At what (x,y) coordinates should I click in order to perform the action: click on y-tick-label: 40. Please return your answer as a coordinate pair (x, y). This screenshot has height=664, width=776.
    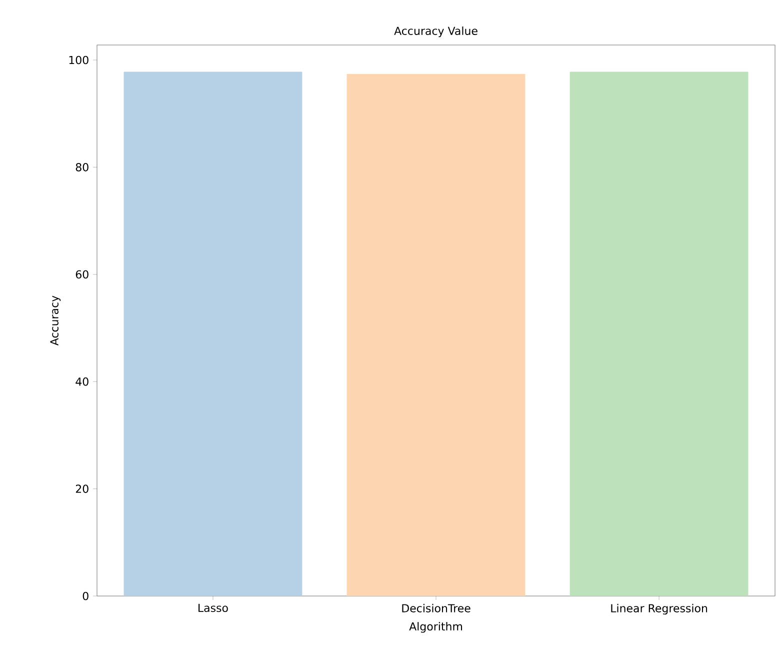
    Looking at the image, I should click on (82, 381).